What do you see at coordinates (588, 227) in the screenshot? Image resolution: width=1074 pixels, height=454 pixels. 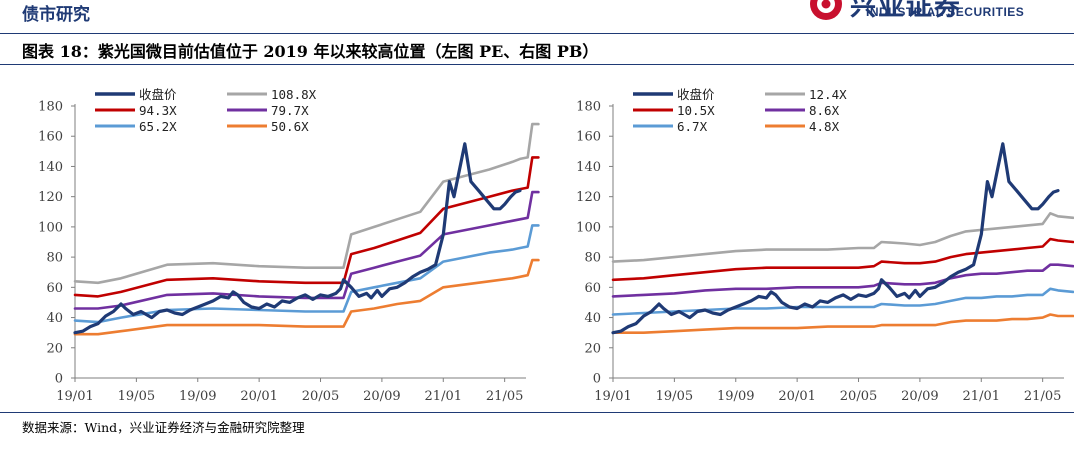 I see `pb-y-tick-label: 100` at bounding box center [588, 227].